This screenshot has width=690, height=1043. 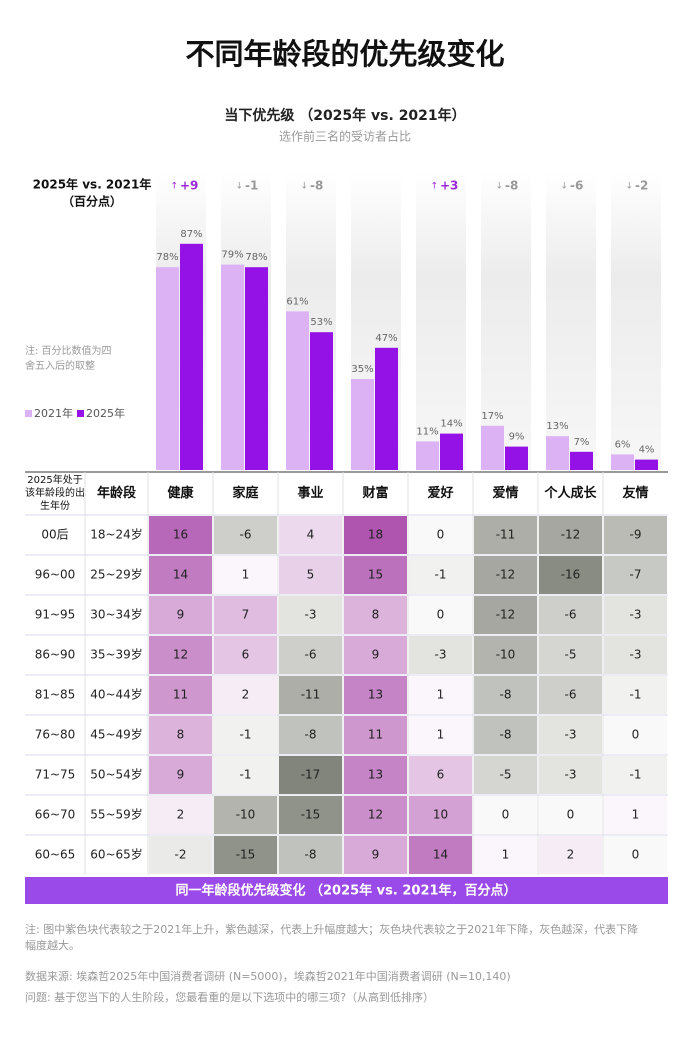 I want to click on value-label: 6%, so click(x=623, y=444).